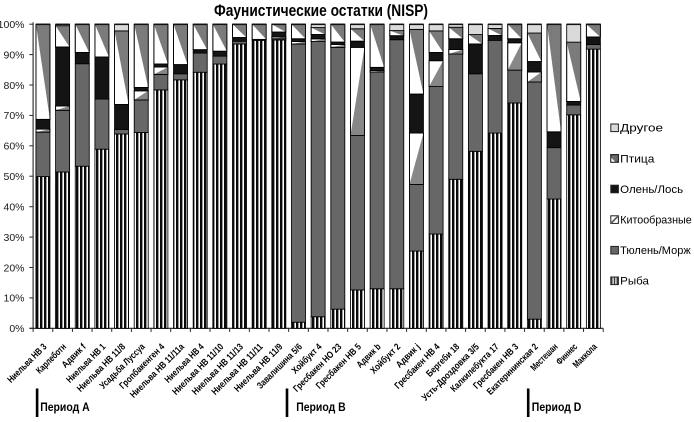 The image size is (694, 422). I want to click on svg-text: 80%, so click(13, 86).